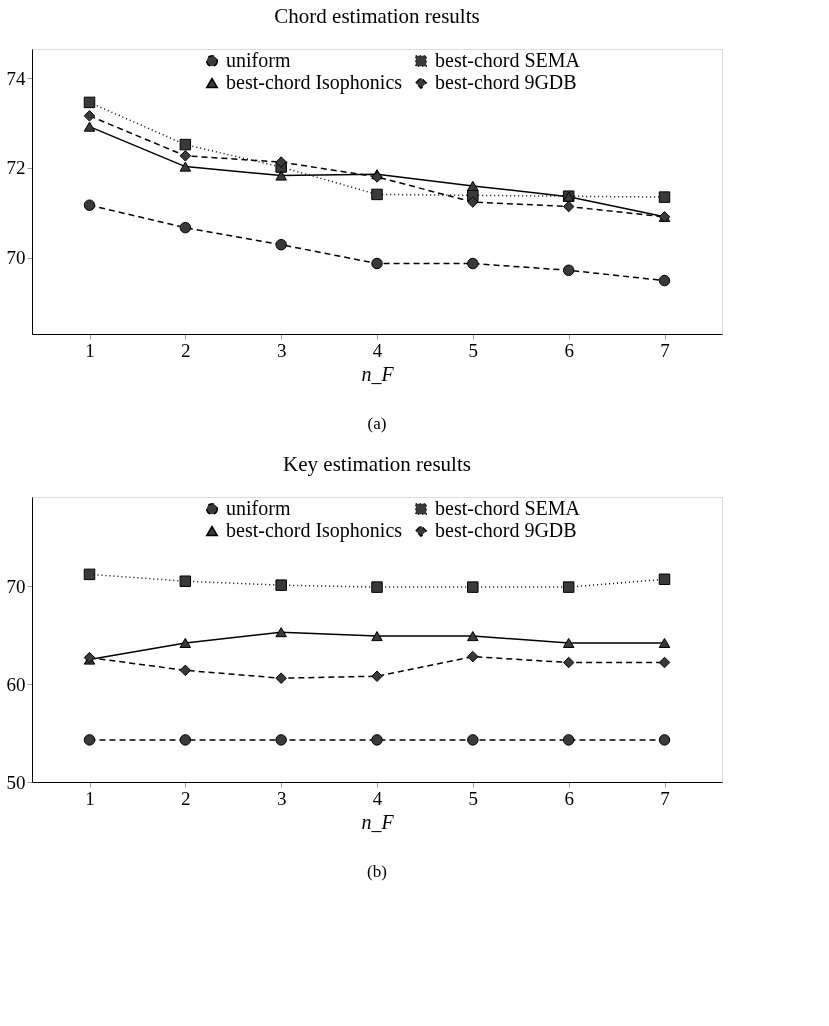  Describe the element at coordinates (16, 782) in the screenshot. I see `y-tick-label: 50` at that location.